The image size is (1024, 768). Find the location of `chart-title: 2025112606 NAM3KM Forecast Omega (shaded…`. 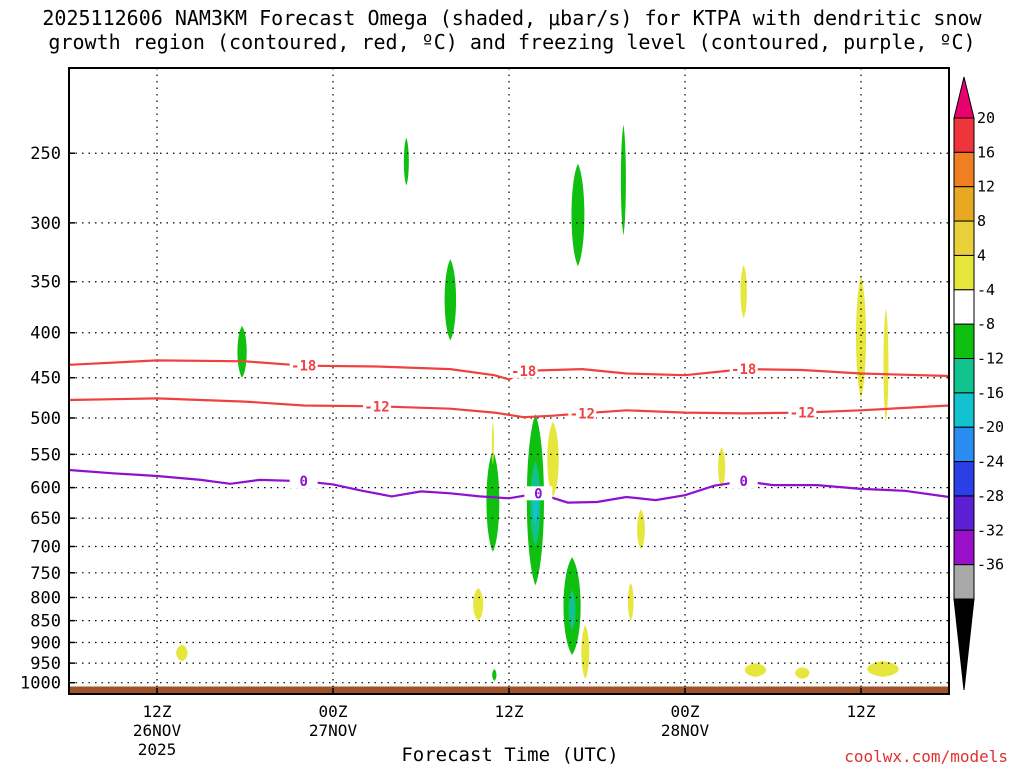

chart-title: 2025112606 NAM3KM Forecast Omega (shaded… is located at coordinates (512, 30).